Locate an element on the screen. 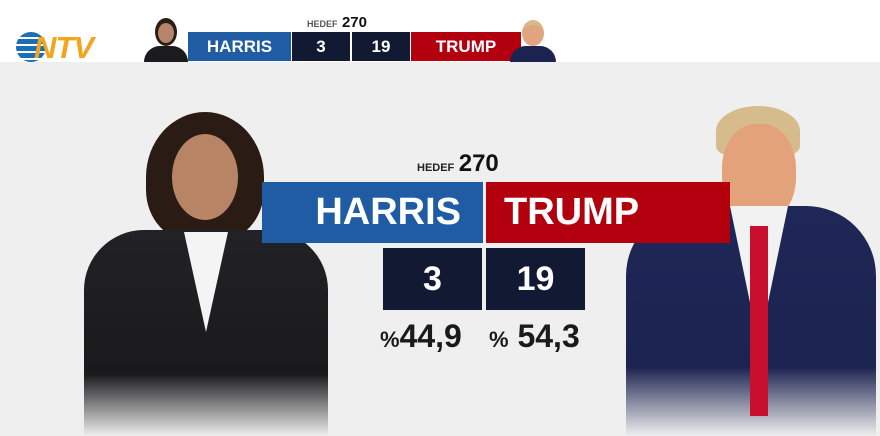 This screenshot has width=880, height=436. ticker-harris-votes: 3 is located at coordinates (321, 46).